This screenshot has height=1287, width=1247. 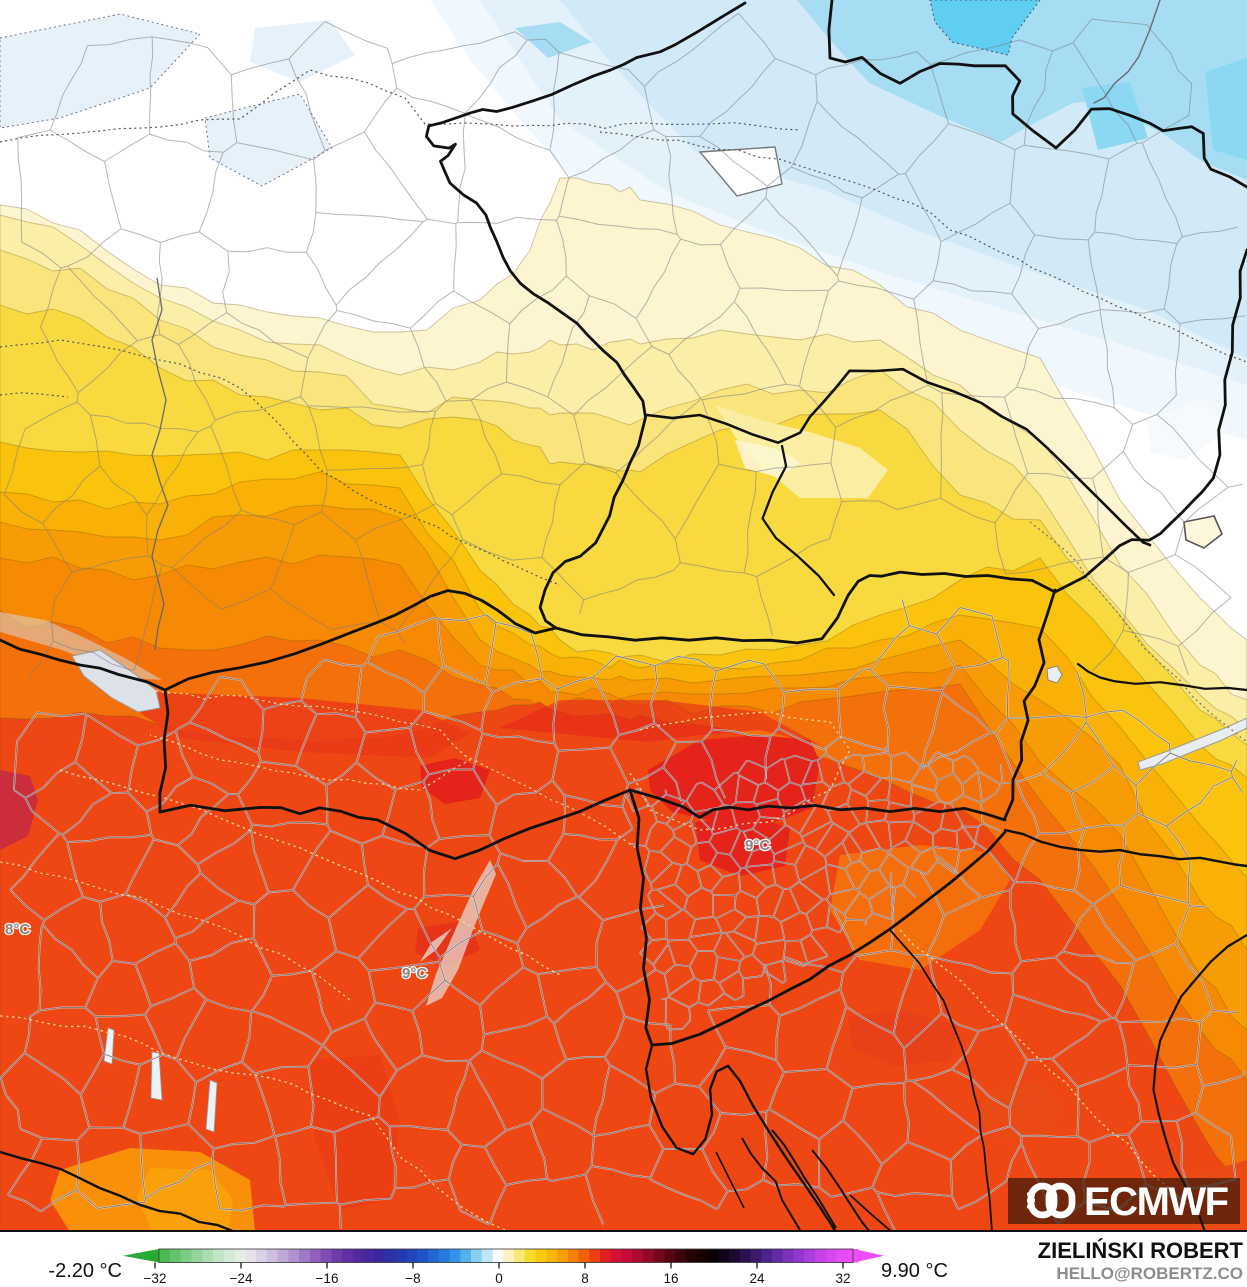 I want to click on svg-text: 8, so click(x=585, y=1278).